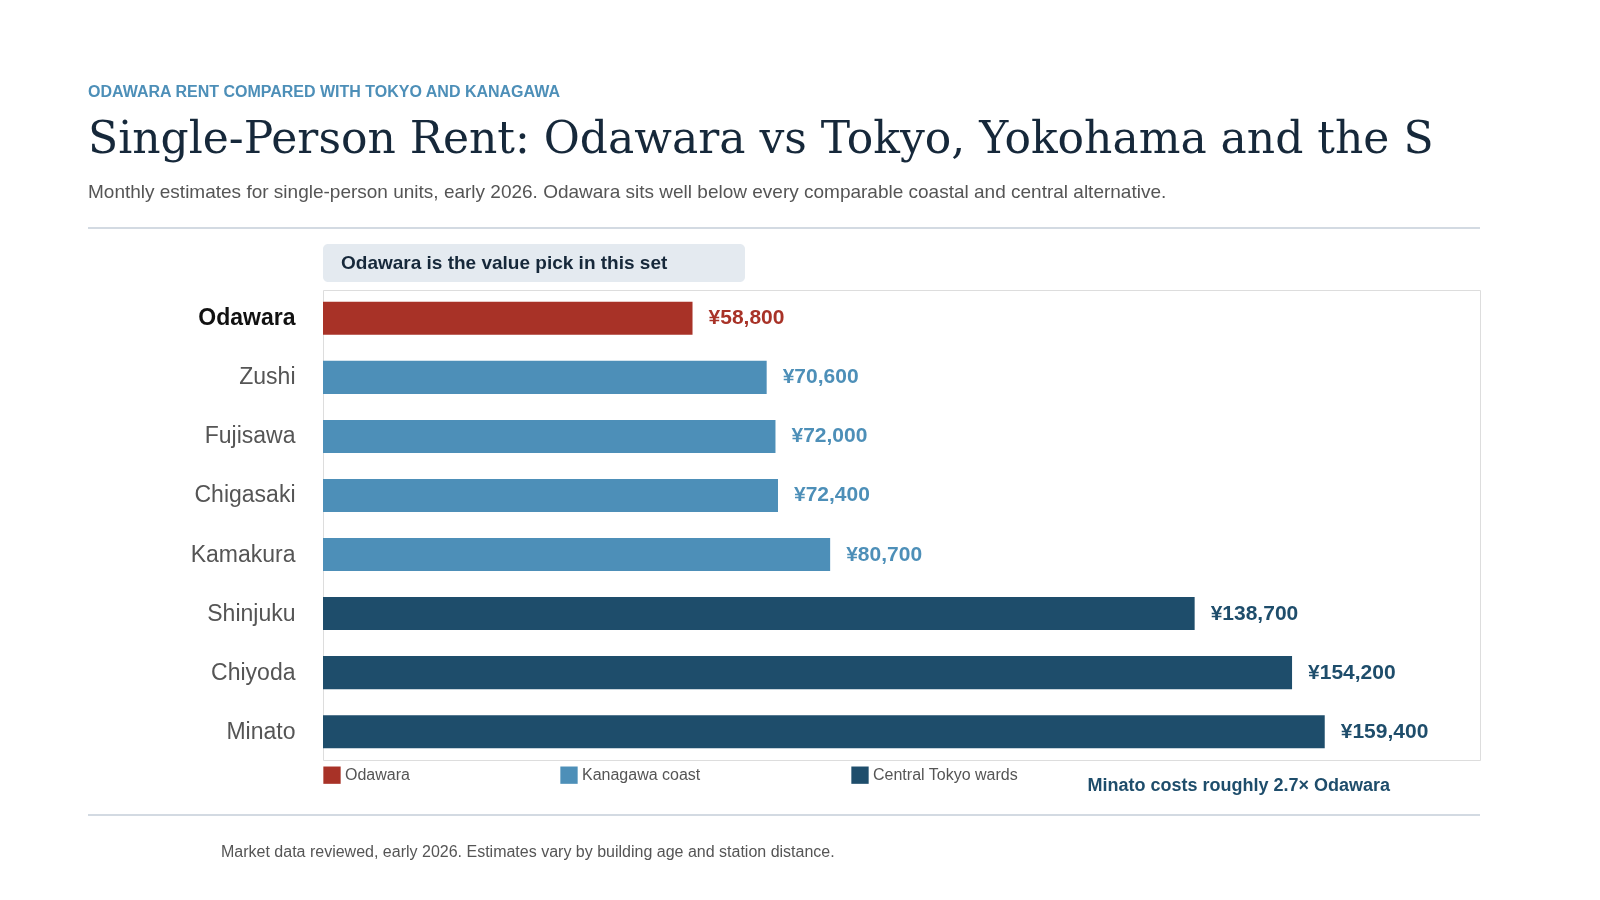  I want to click on data-label: ¥72,000, so click(829, 435).